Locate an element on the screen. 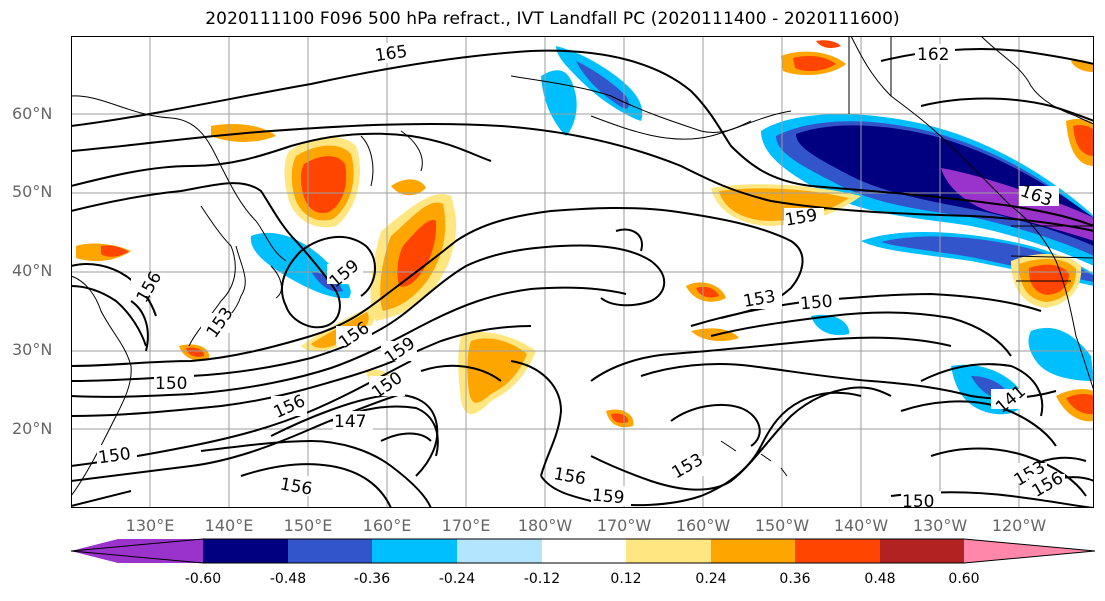 This screenshot has height=601, width=1105. contour-label: 159 is located at coordinates (608, 497).